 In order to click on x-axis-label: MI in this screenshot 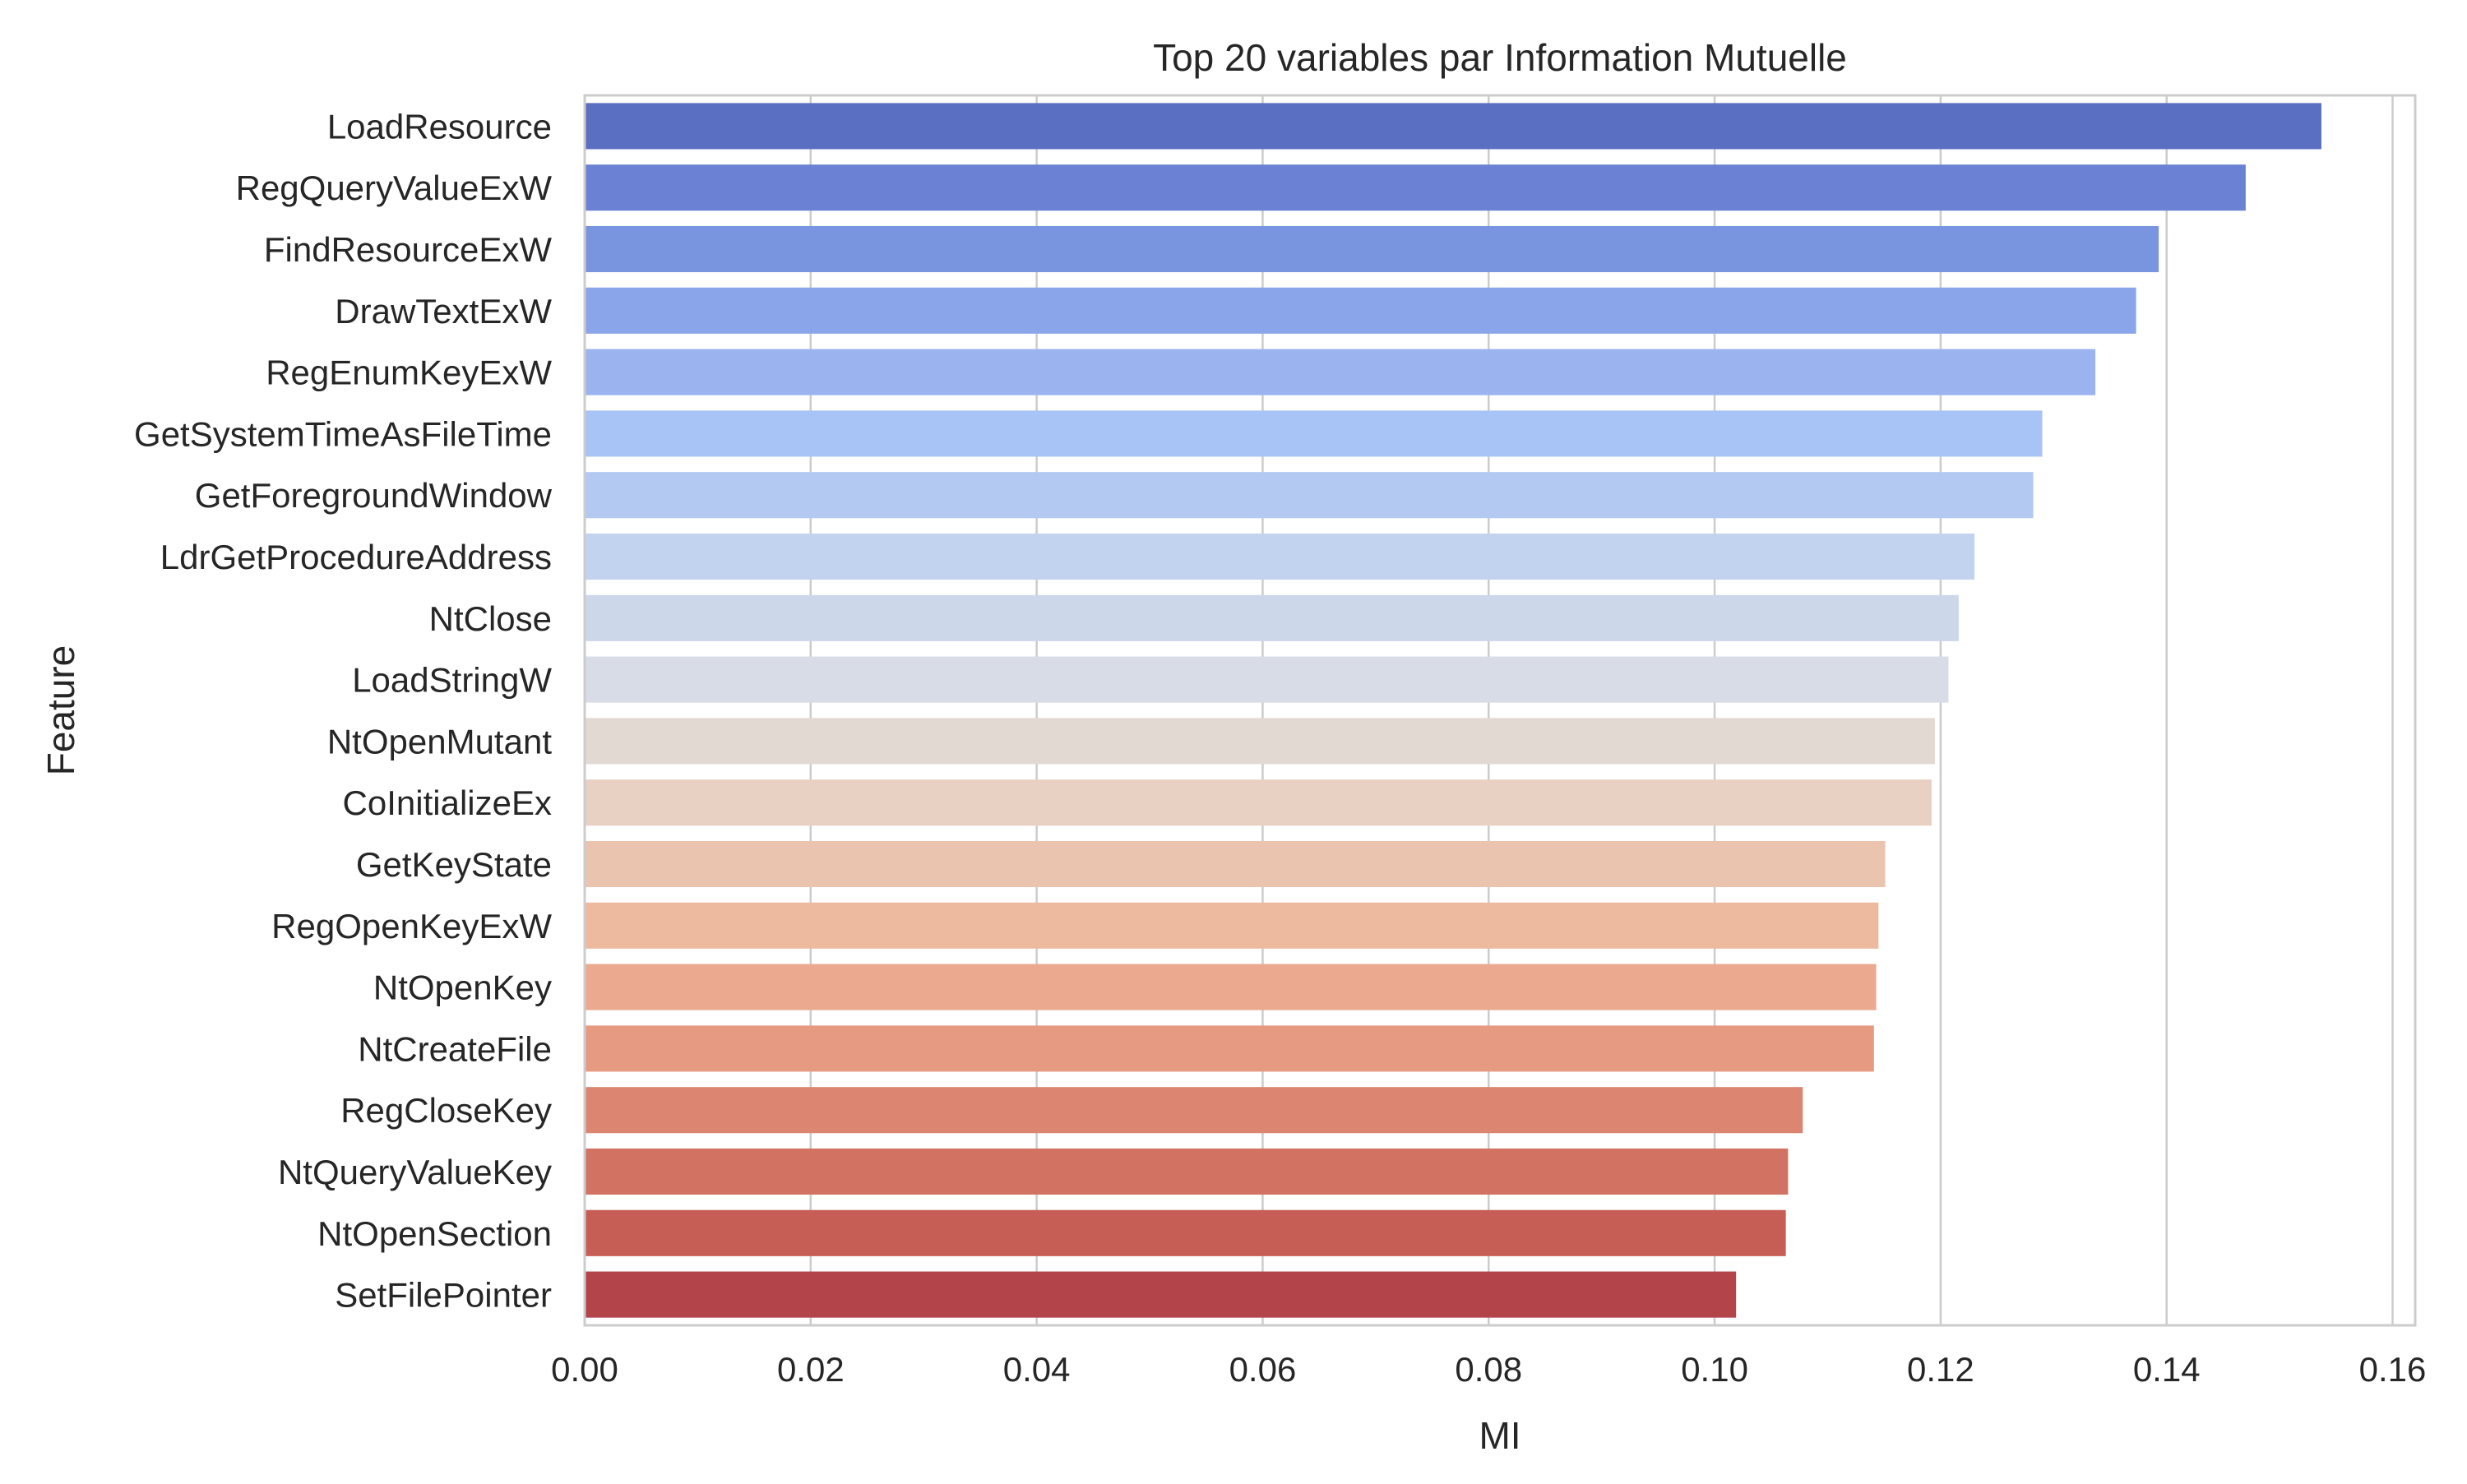, I will do `click(1499, 1435)`.